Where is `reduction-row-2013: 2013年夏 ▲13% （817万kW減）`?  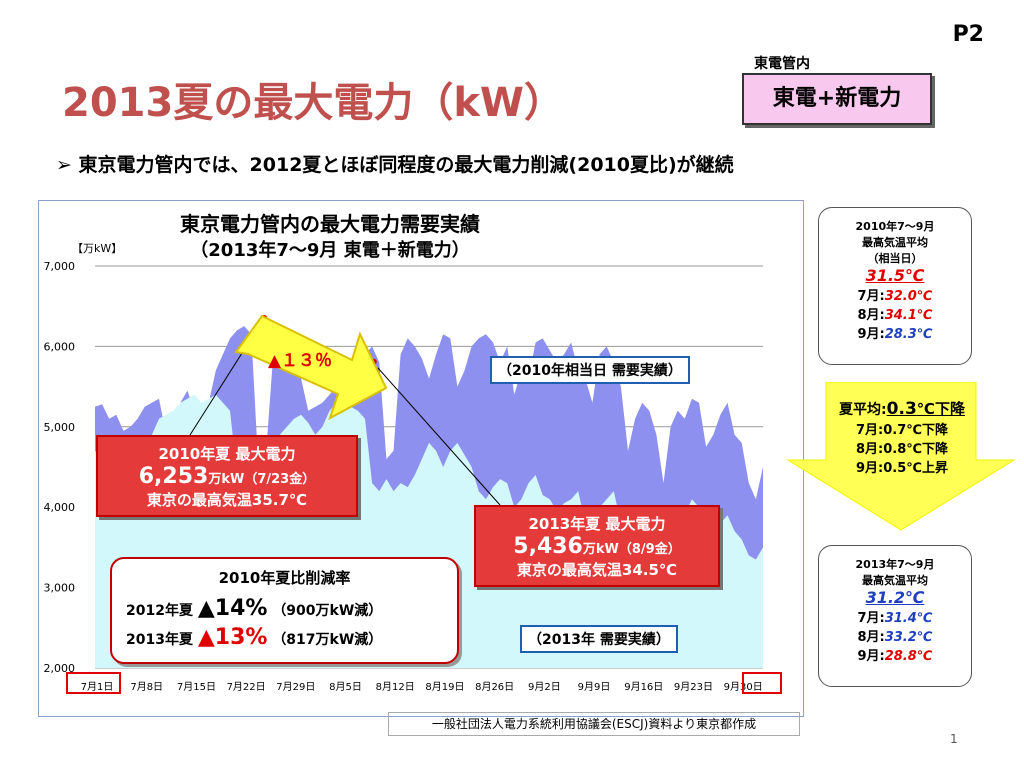 reduction-row-2013: 2013年夏 ▲13% （817万kW減） is located at coordinates (291, 637).